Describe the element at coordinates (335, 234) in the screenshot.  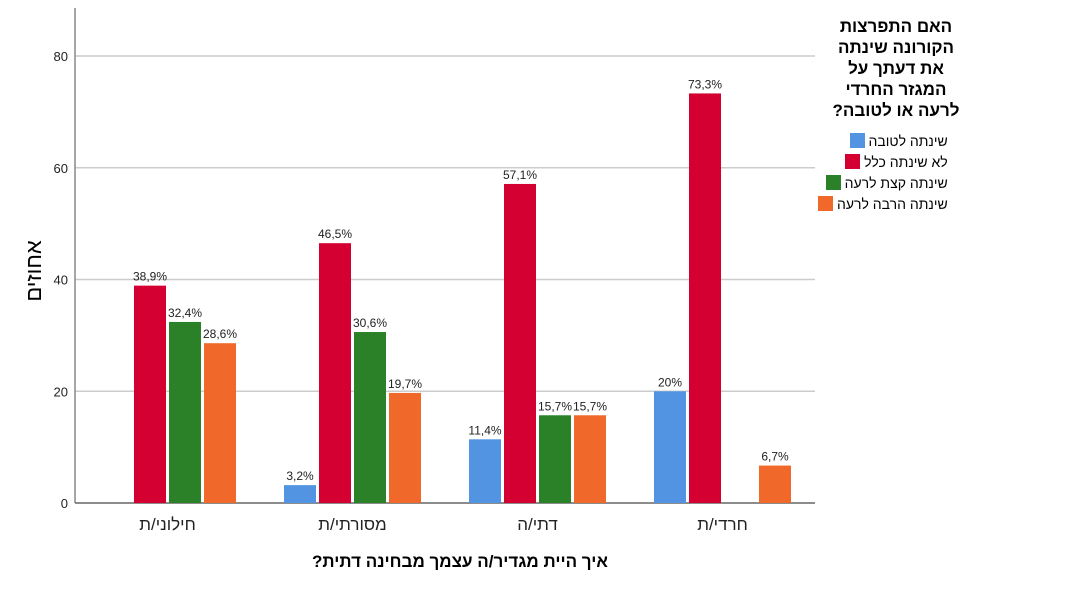
I see `data-label: 46,5%` at that location.